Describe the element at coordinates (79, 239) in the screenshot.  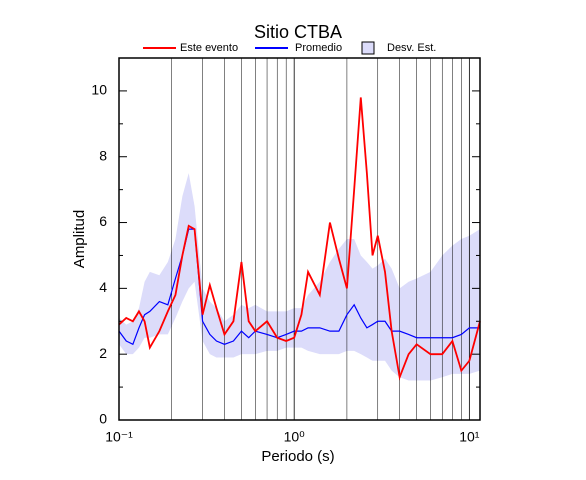
I see `y-axis-label: Amplitud` at that location.